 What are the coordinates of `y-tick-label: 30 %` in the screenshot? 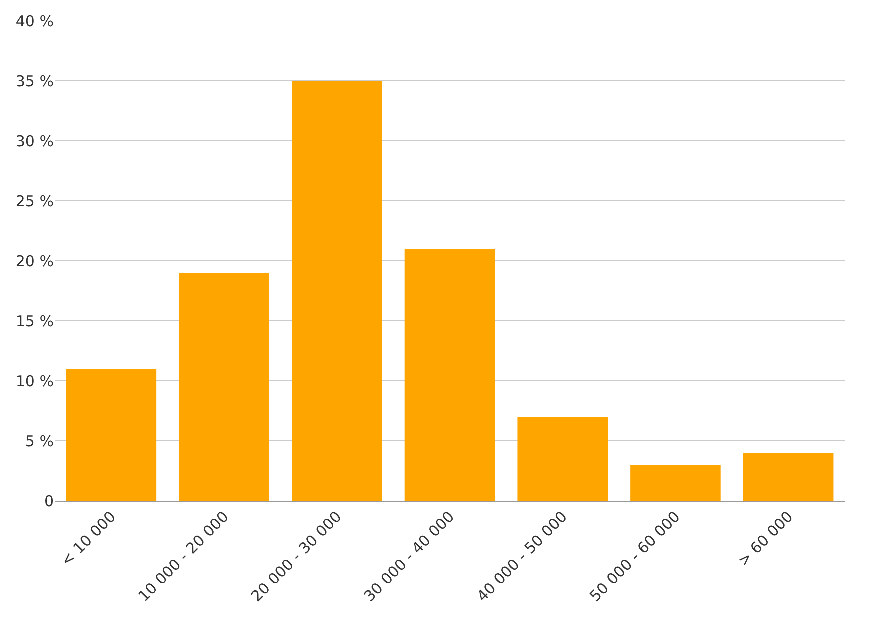 It's located at (35, 141).